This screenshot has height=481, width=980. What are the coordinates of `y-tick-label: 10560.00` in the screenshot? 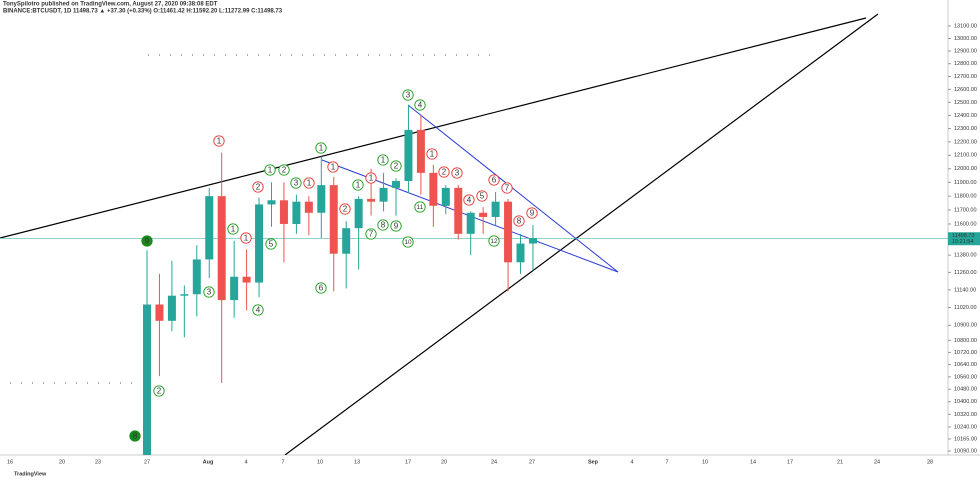 It's located at (965, 377).